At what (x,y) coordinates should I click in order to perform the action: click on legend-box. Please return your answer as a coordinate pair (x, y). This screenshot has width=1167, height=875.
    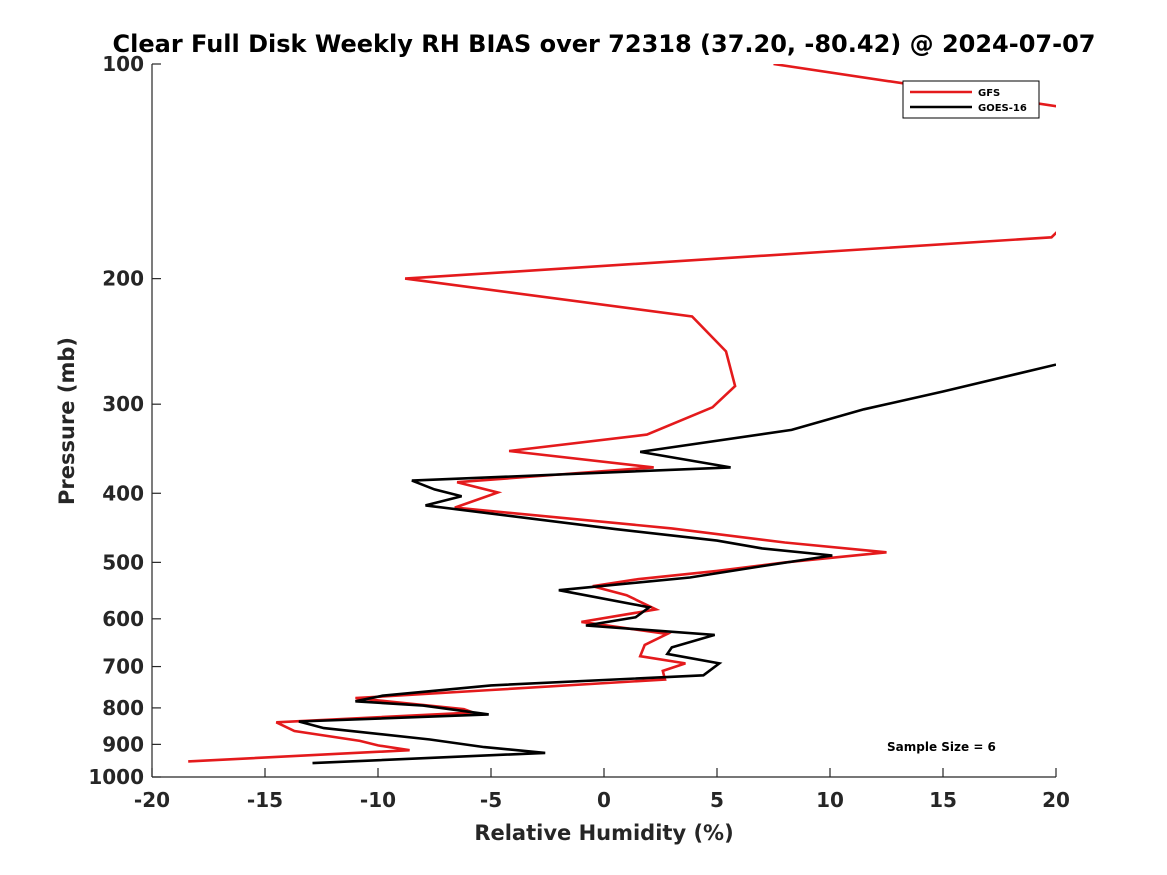
    Looking at the image, I should click on (971, 99).